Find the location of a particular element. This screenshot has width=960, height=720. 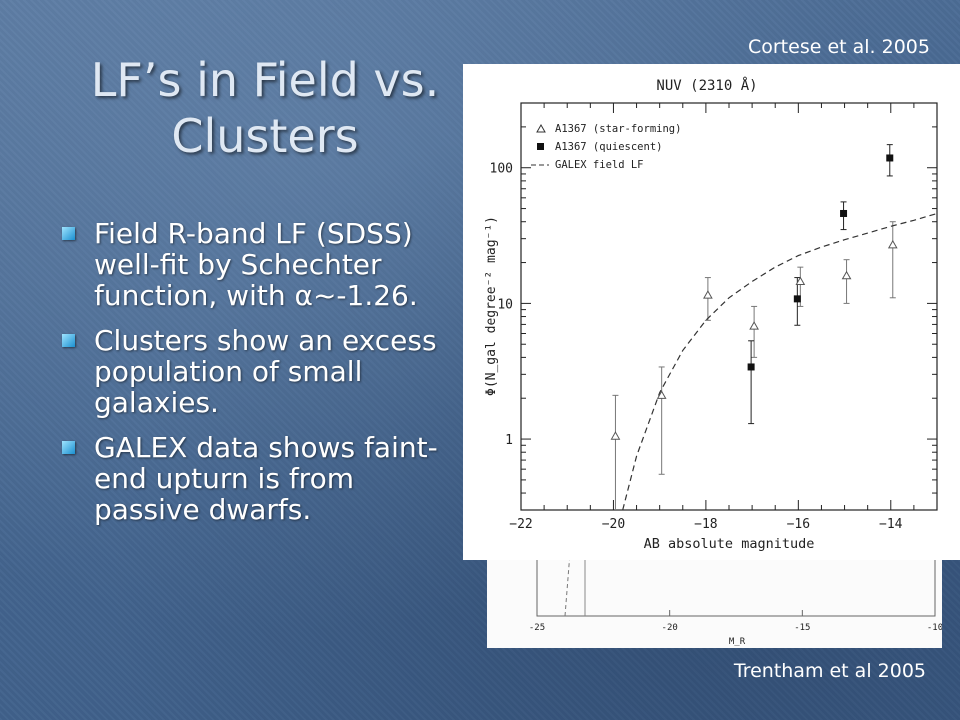

x-tick-label: −20 is located at coordinates (613, 524).